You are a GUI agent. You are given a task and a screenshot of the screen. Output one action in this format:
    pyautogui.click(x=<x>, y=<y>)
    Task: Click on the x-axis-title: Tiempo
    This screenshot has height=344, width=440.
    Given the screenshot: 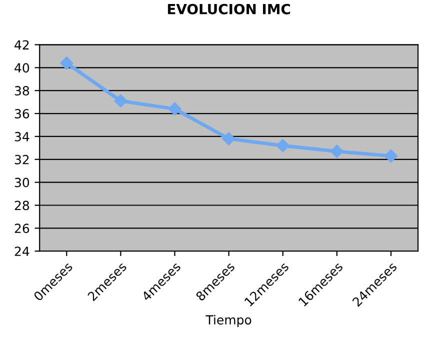 What is the action you would take?
    pyautogui.click(x=229, y=320)
    